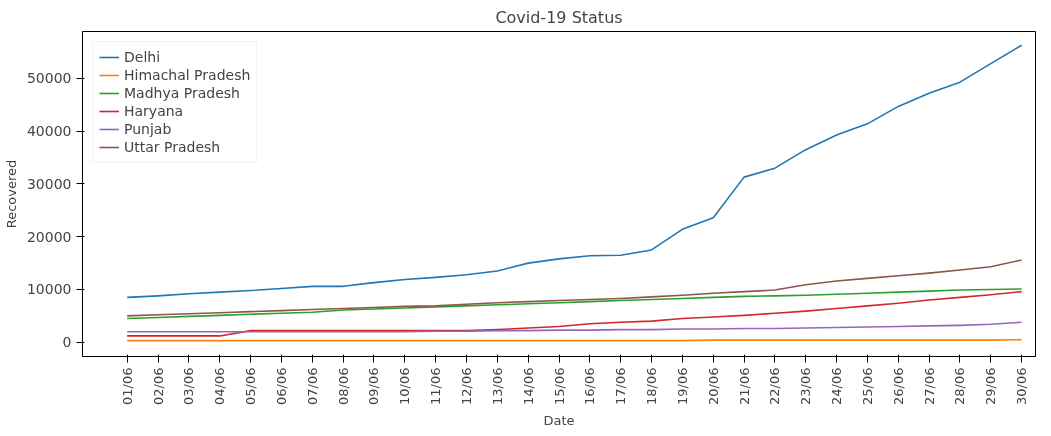  Describe the element at coordinates (182, 93) in the screenshot. I see `legend-label: Madhya Pradesh` at that location.